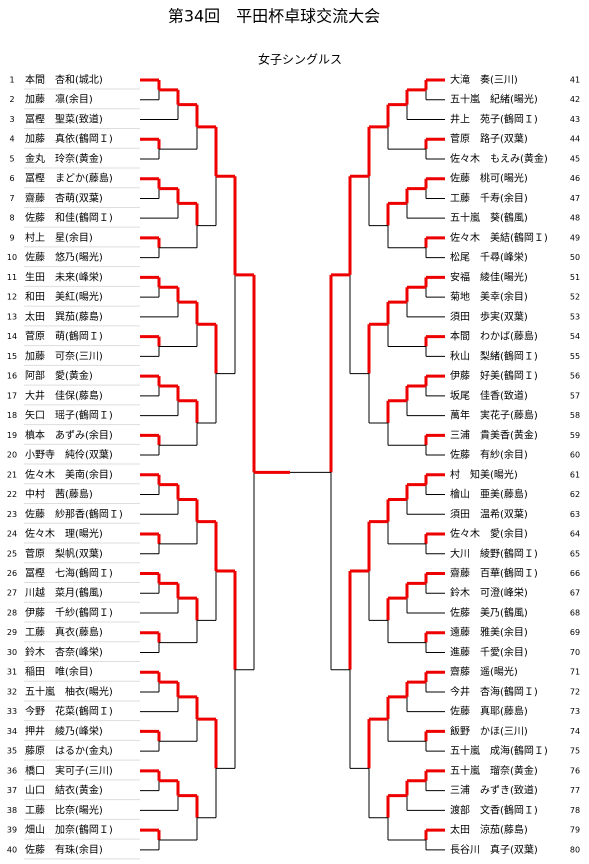 This screenshot has width=589, height=864. What do you see at coordinates (494, 691) in the screenshot?
I see `player-name: 今井 杏海(鶴岡Ｉ)` at bounding box center [494, 691].